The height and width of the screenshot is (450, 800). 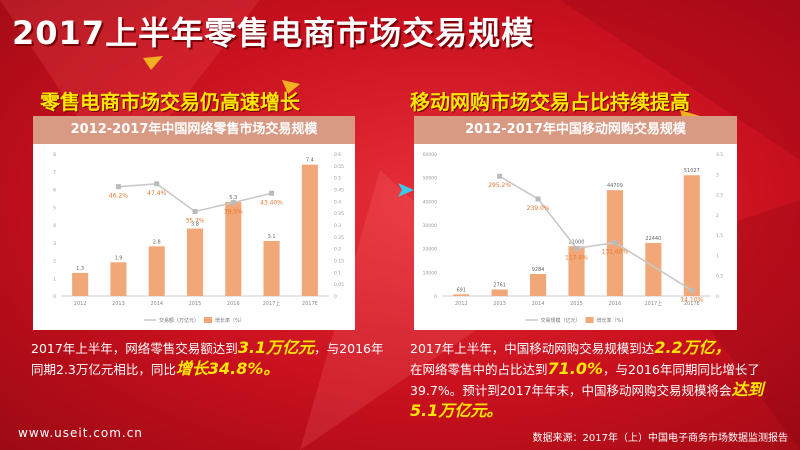 I want to click on x-tick-label: 2017E, so click(x=692, y=304).